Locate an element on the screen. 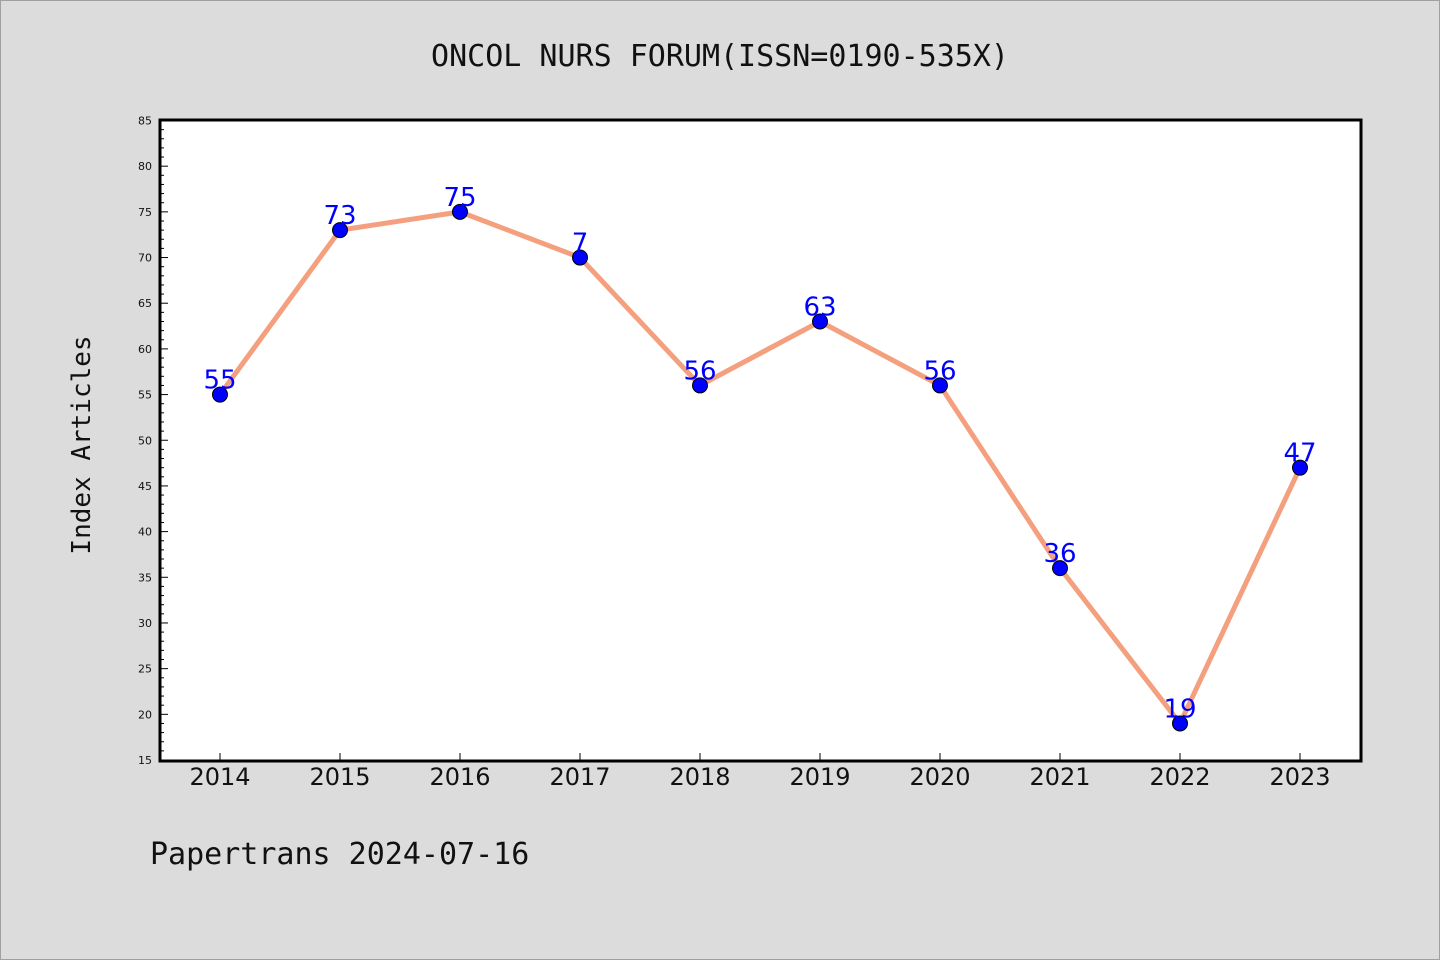 The width and height of the screenshot is (1440, 960). y-tick-label: 70 is located at coordinates (145, 258).